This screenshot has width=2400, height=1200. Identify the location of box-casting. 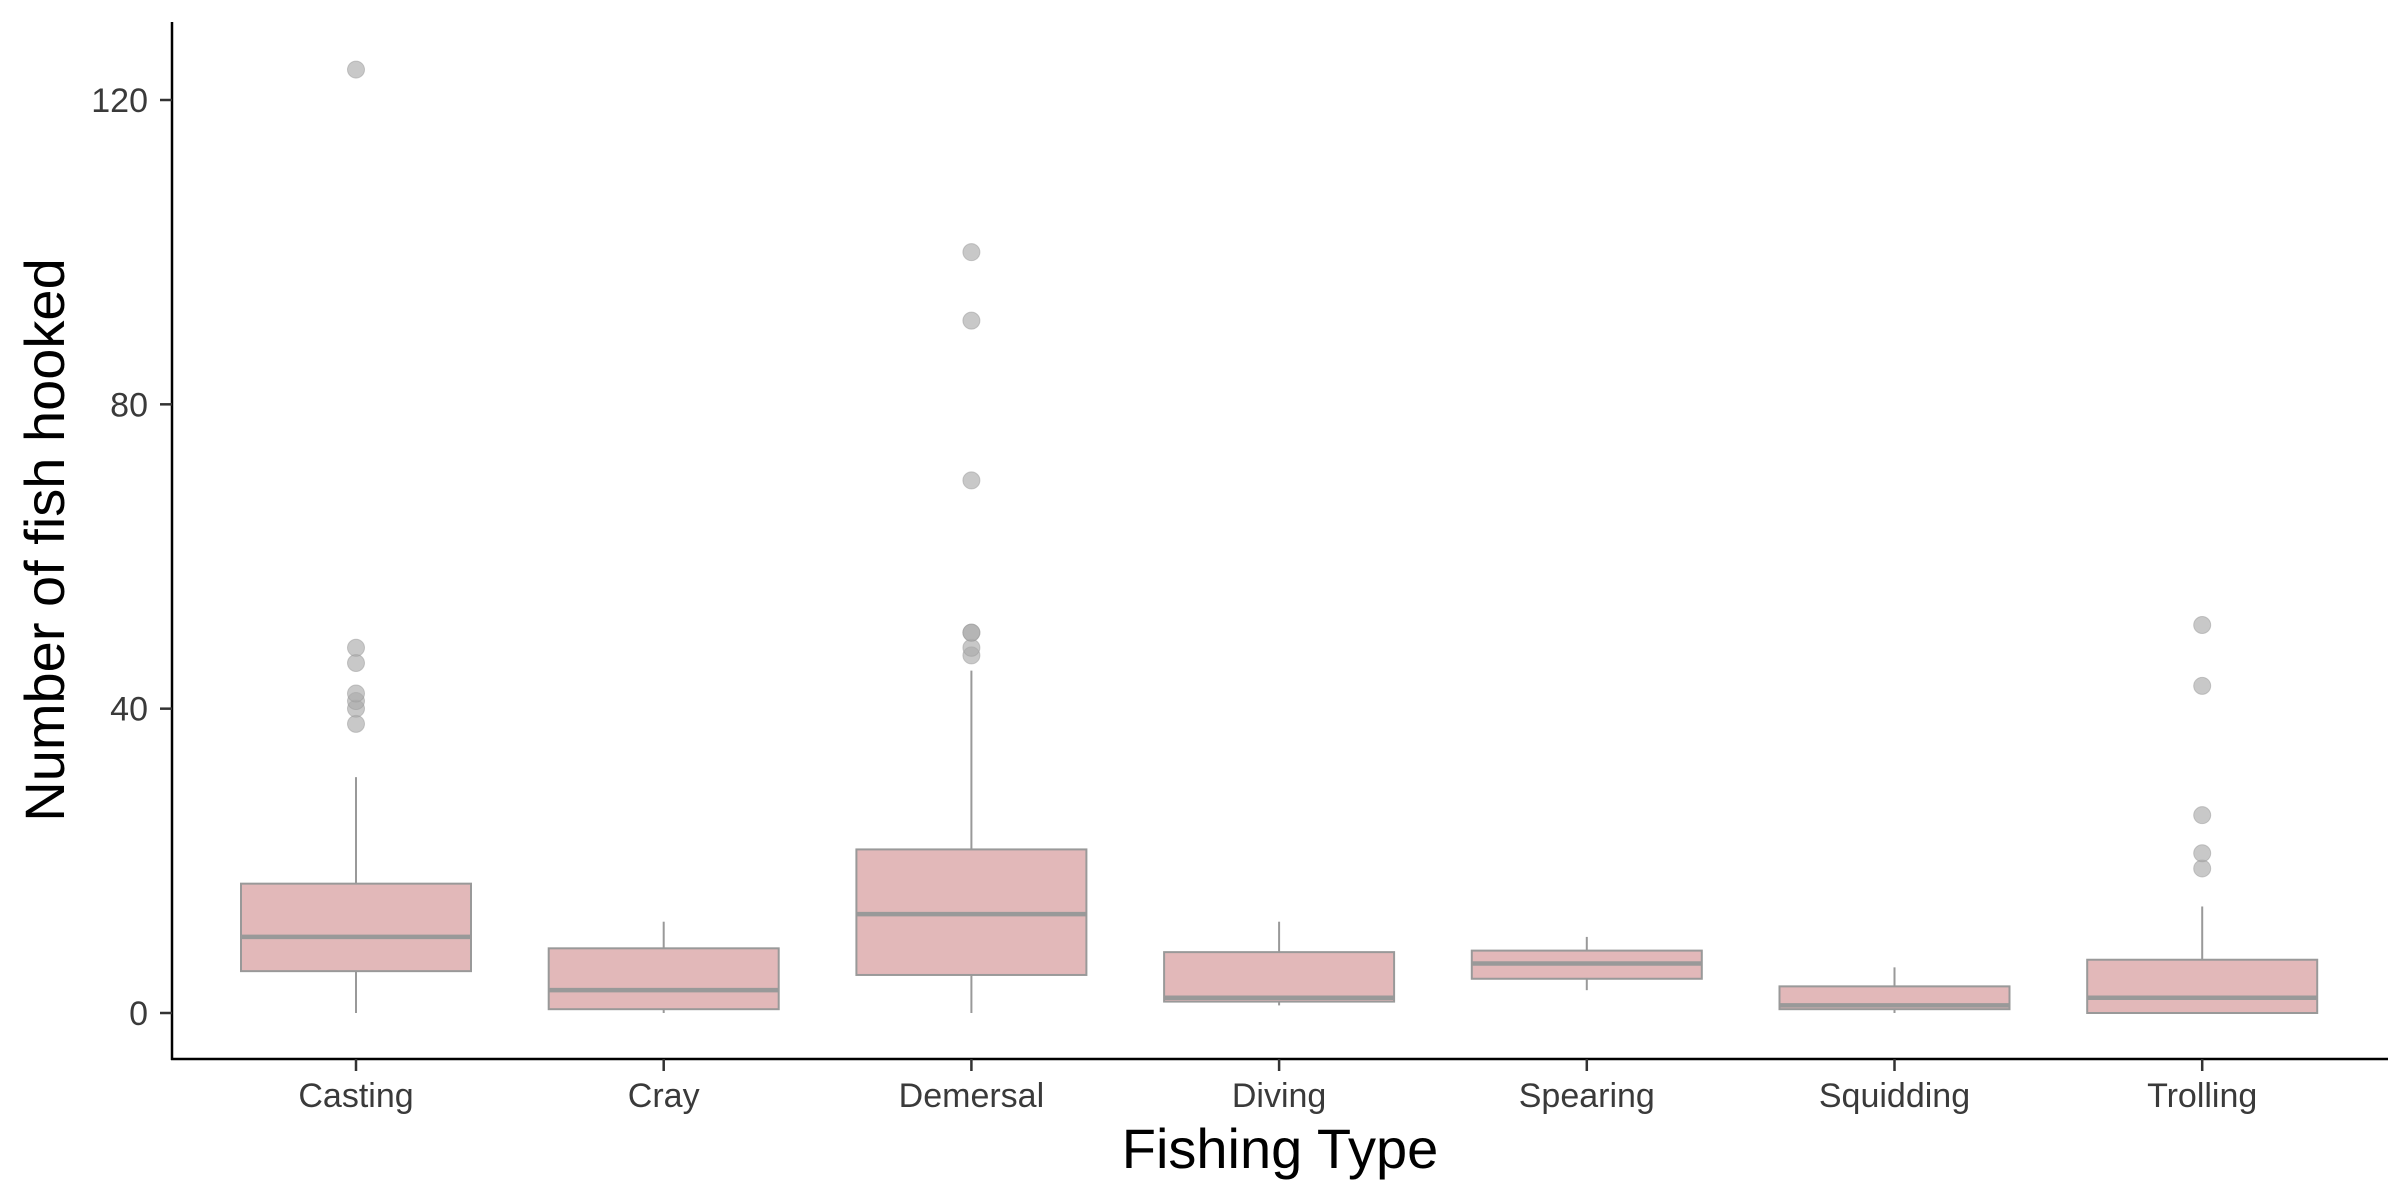
(356, 536).